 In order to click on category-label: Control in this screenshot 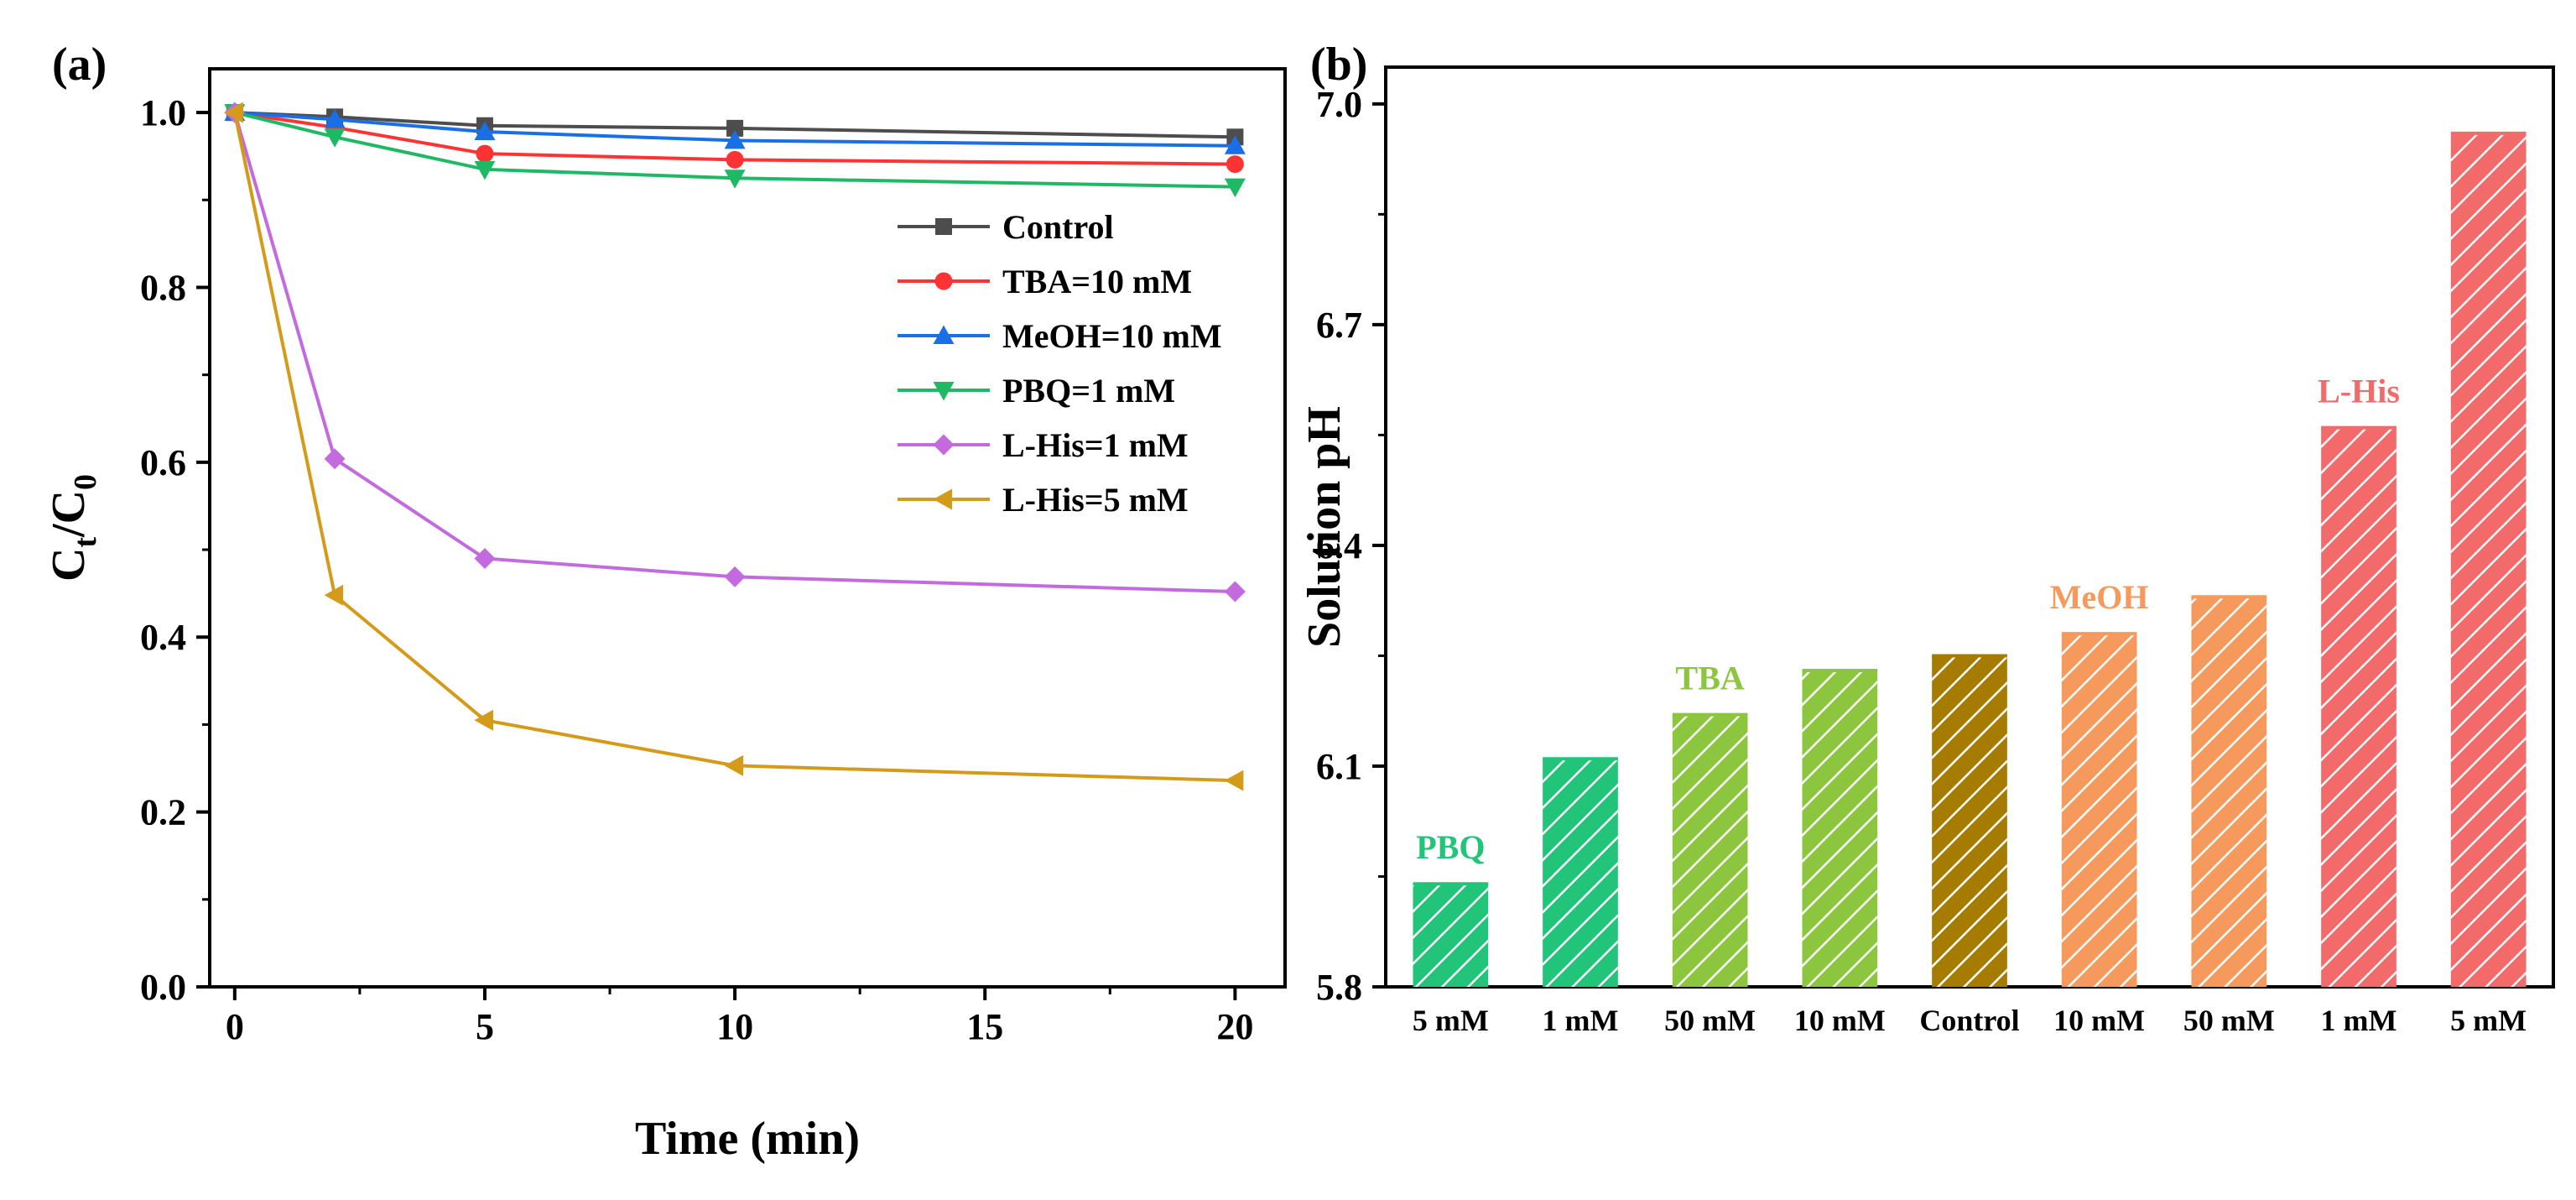, I will do `click(1969, 1020)`.